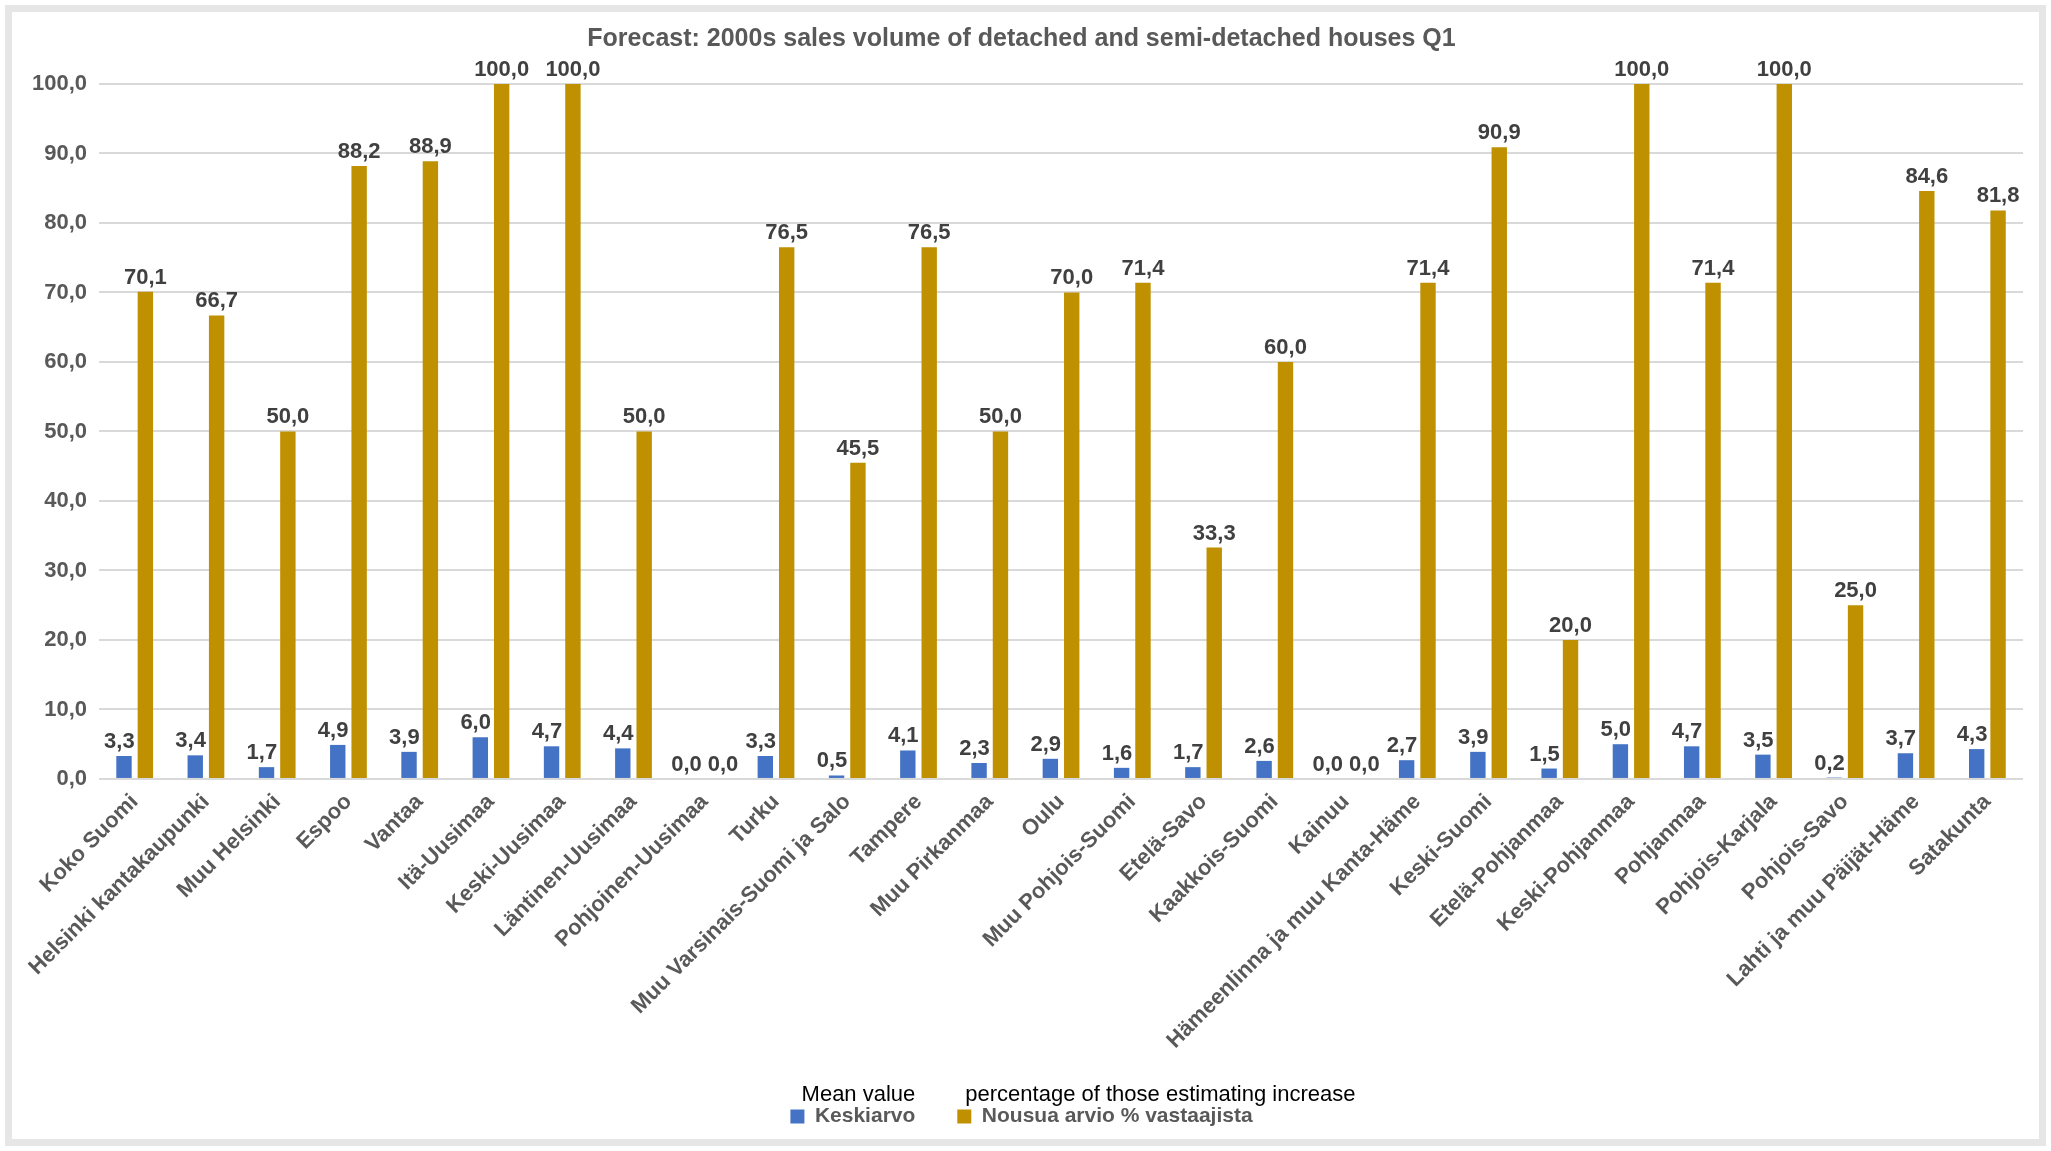 This screenshot has width=2051, height=1151. Describe the element at coordinates (1544, 753) in the screenshot. I see `data-label: 1,5` at that location.